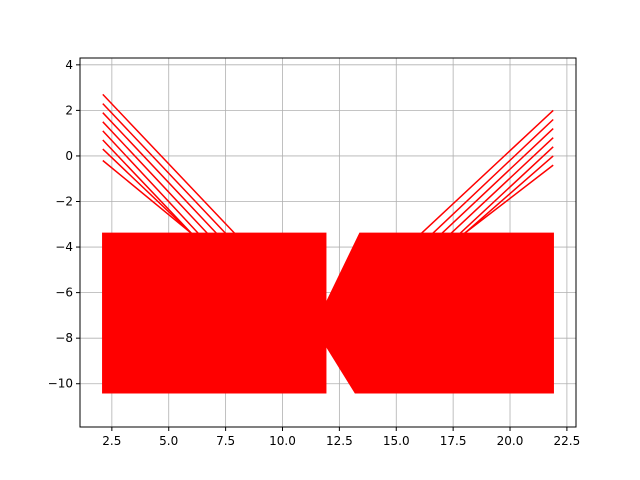  I want to click on x-tick-label: 17.5, so click(453, 441).